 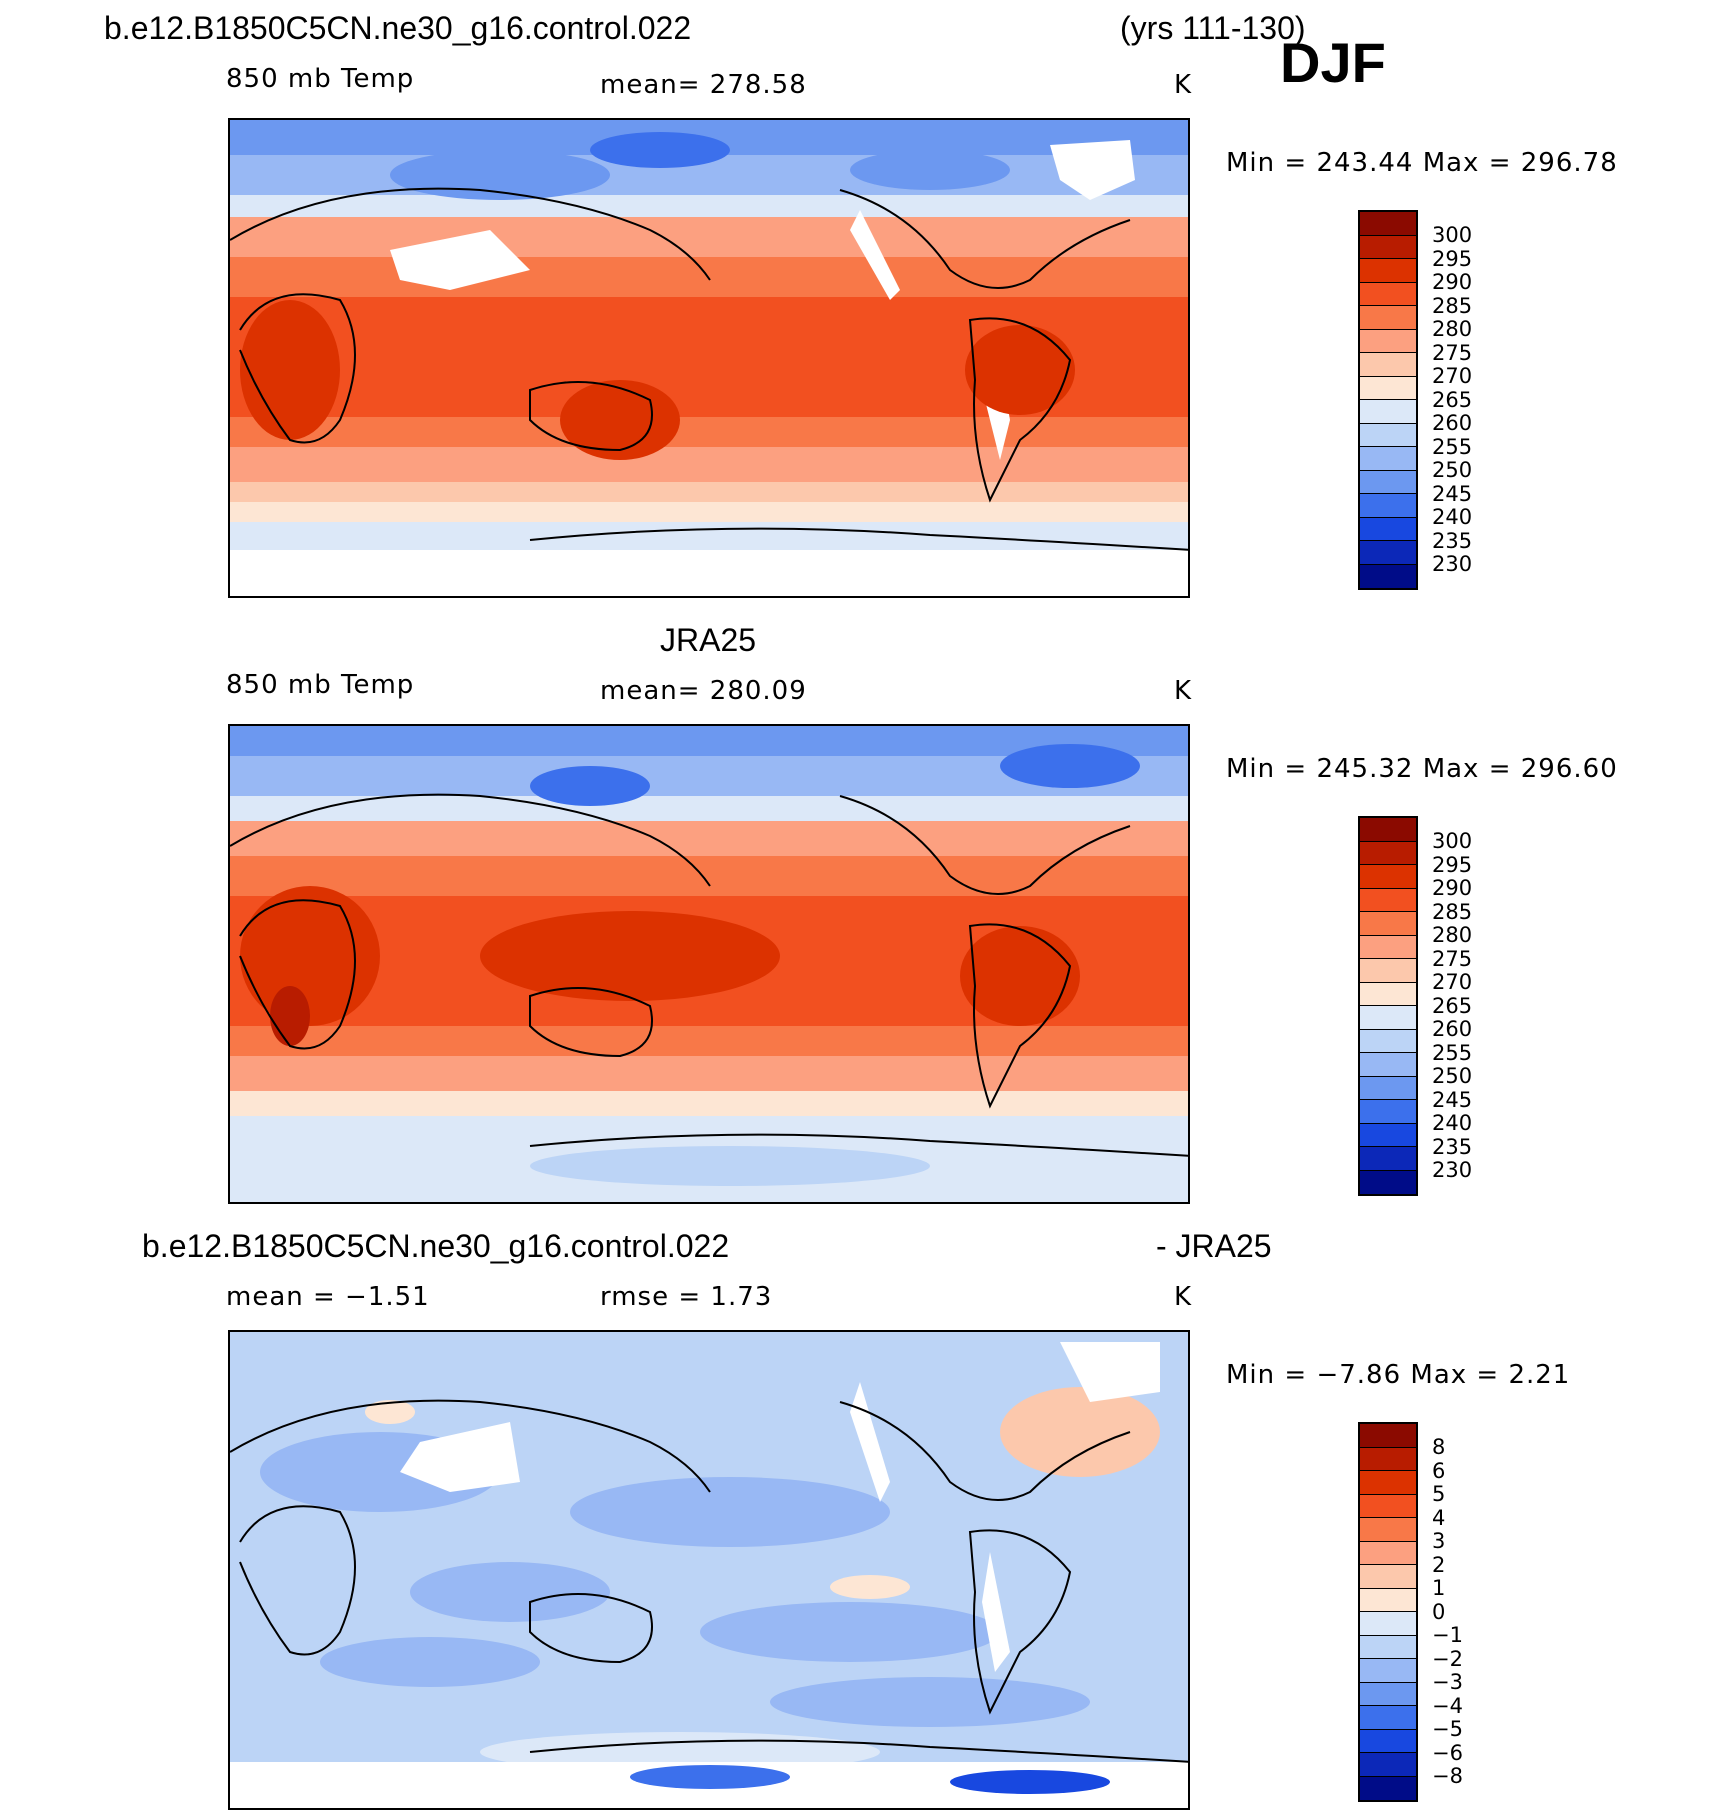 I want to click on colorbar-tick: 280, so click(x=1452, y=329).